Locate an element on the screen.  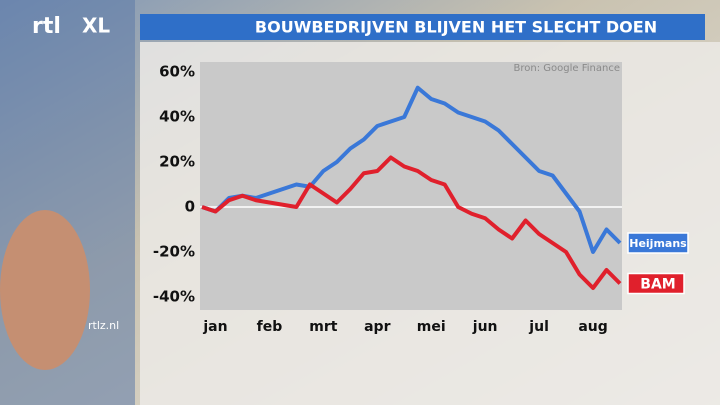
y-tick-label: -40% is located at coordinates (174, 297).